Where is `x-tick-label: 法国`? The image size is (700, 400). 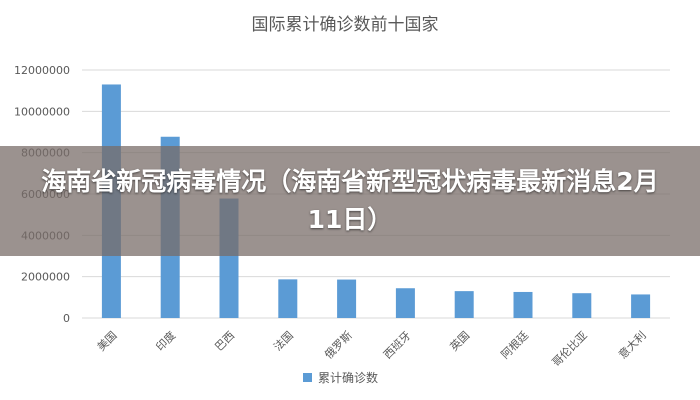 x-tick-label: 法国 is located at coordinates (282, 340).